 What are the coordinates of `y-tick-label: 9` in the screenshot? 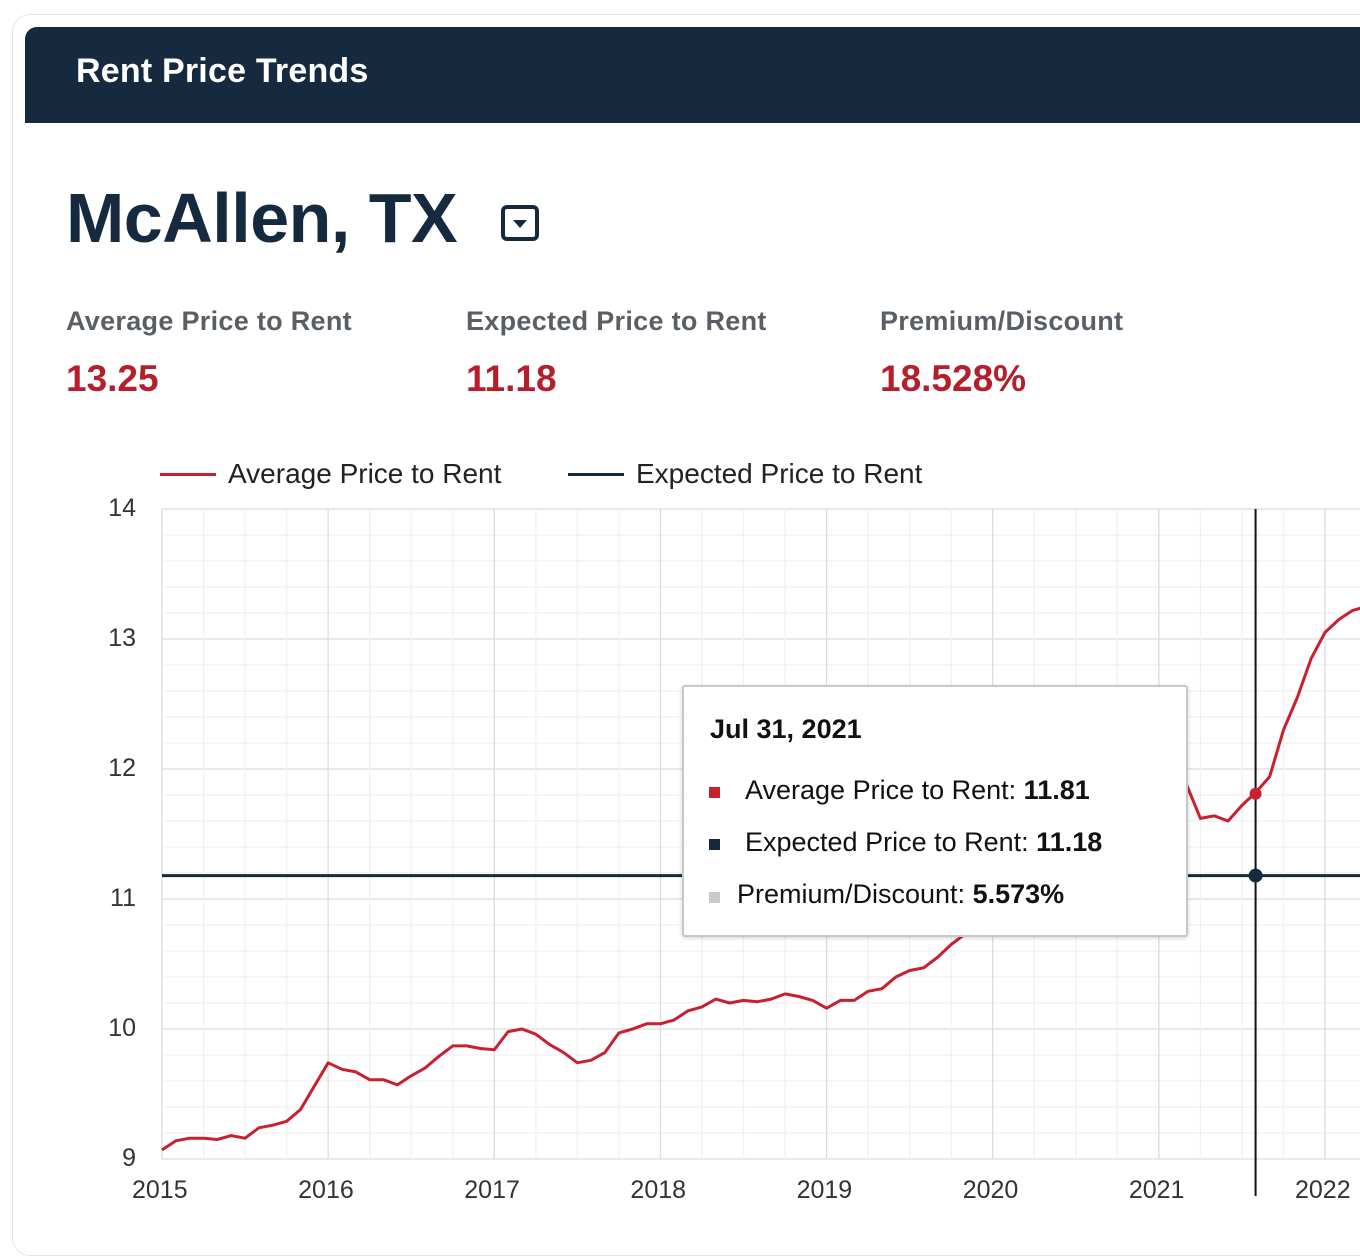 It's located at (129, 1158).